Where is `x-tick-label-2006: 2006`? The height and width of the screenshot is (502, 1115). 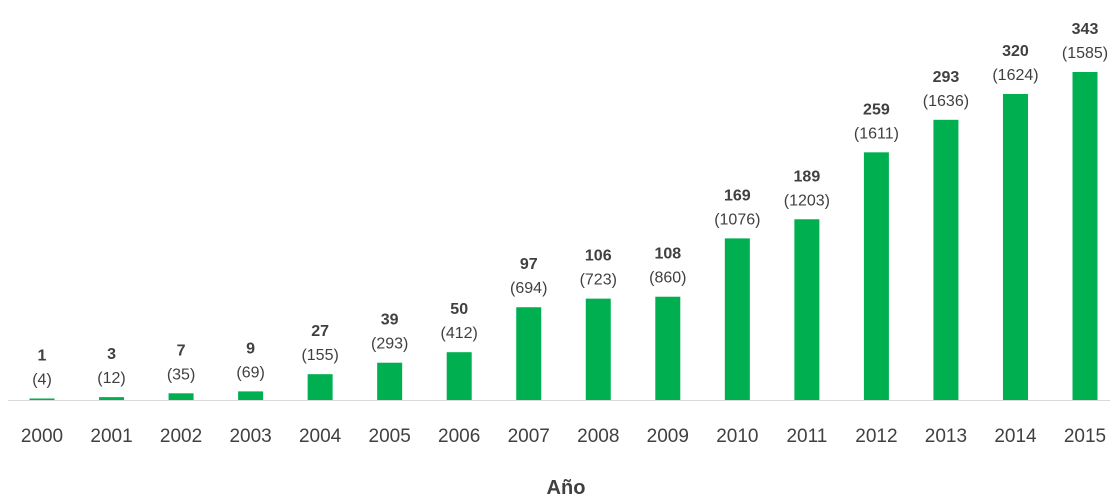 x-tick-label-2006: 2006 is located at coordinates (459, 436).